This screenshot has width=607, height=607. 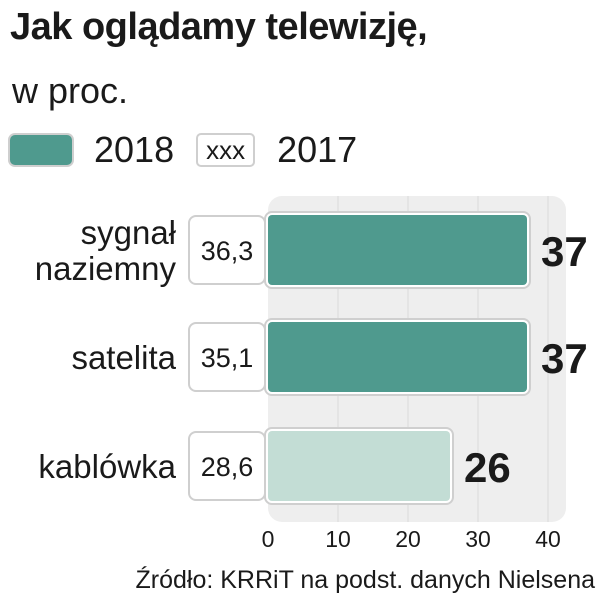 I want to click on category-label: satelita, so click(x=123, y=357).